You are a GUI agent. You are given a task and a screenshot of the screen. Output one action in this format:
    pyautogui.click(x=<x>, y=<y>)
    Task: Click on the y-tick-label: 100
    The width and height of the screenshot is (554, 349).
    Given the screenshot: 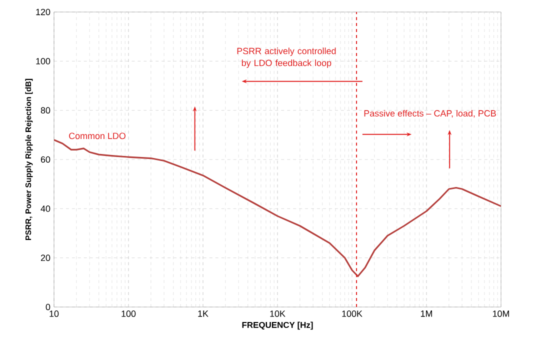 What is the action you would take?
    pyautogui.click(x=43, y=61)
    